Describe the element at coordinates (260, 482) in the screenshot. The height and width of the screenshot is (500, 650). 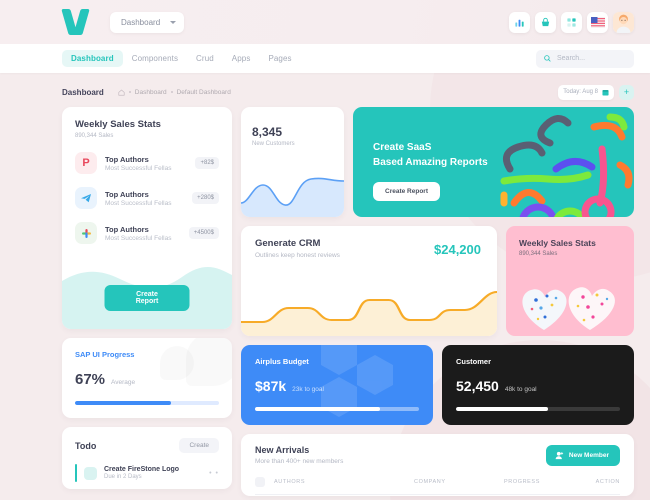
I see `select-all-checkbox` at that location.